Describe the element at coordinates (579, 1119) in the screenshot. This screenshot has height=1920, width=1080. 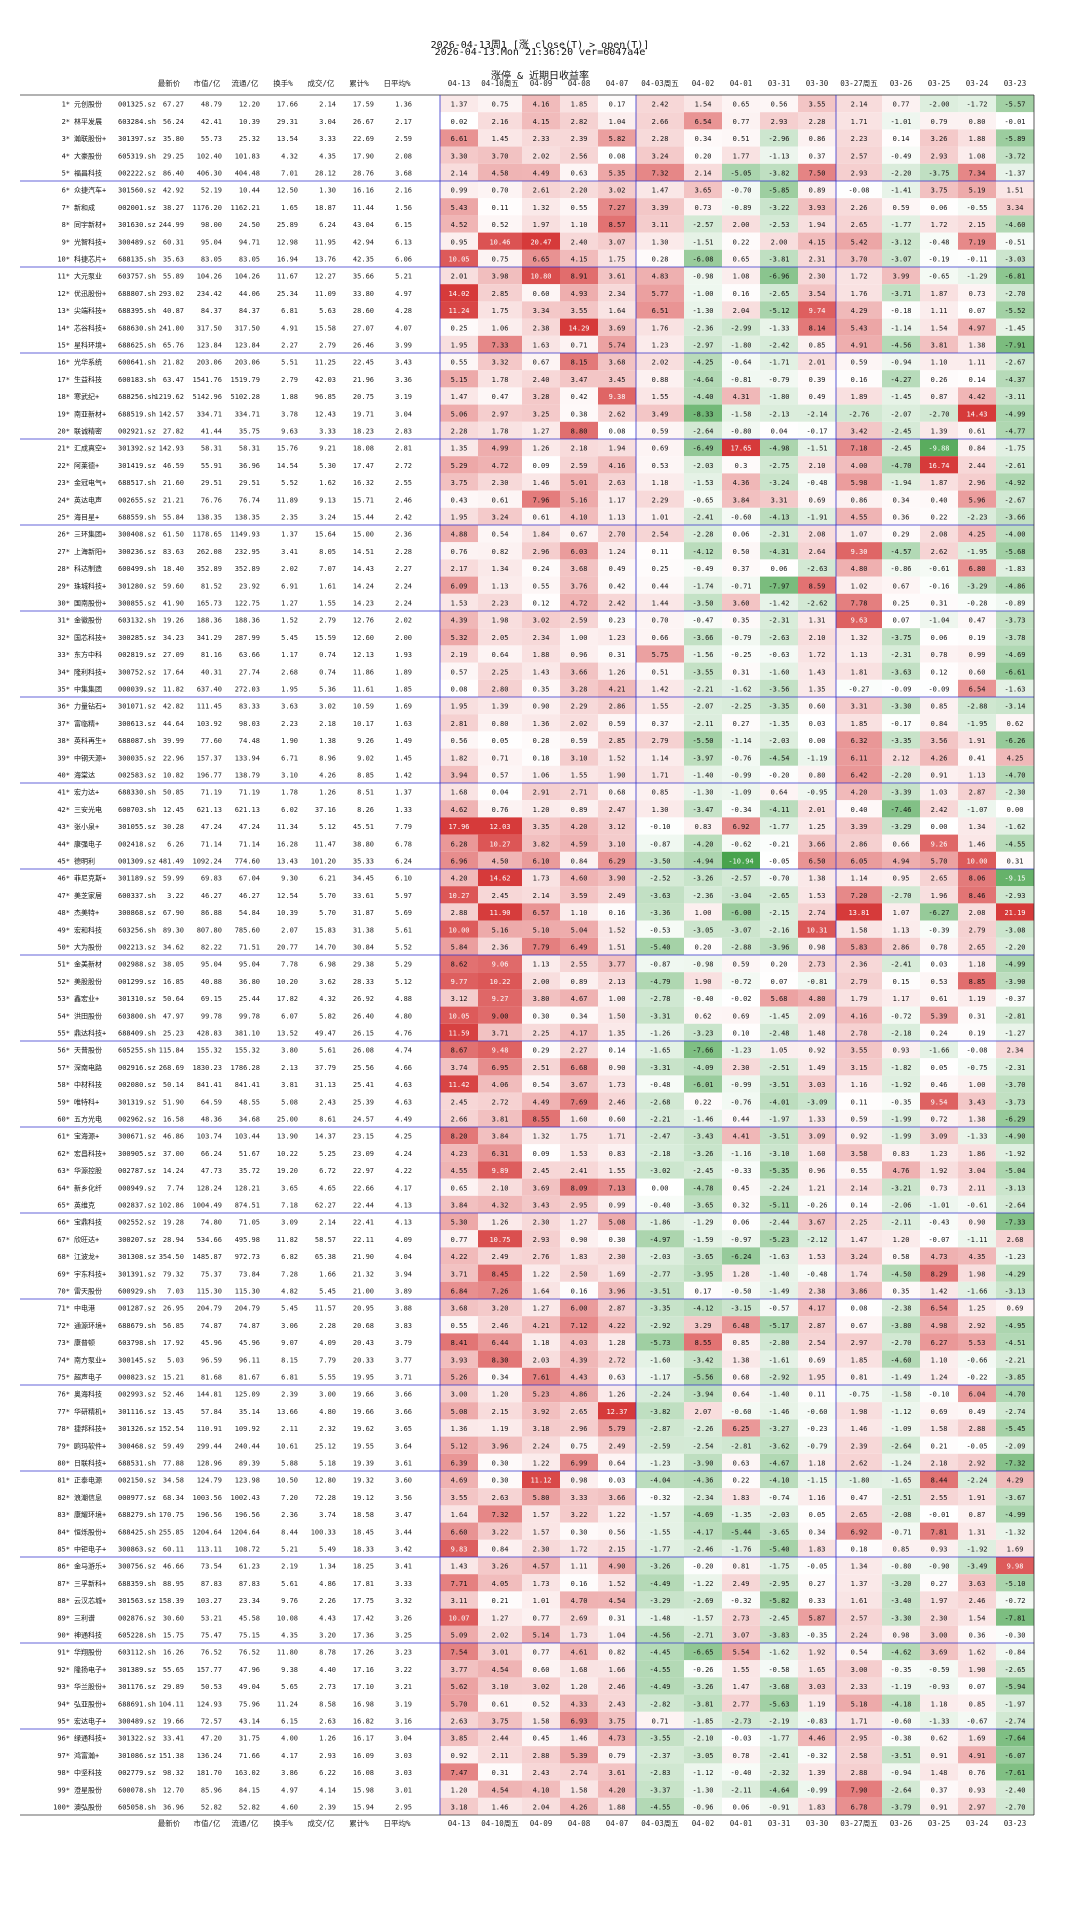
I see `return-cell: 1.60` at that location.